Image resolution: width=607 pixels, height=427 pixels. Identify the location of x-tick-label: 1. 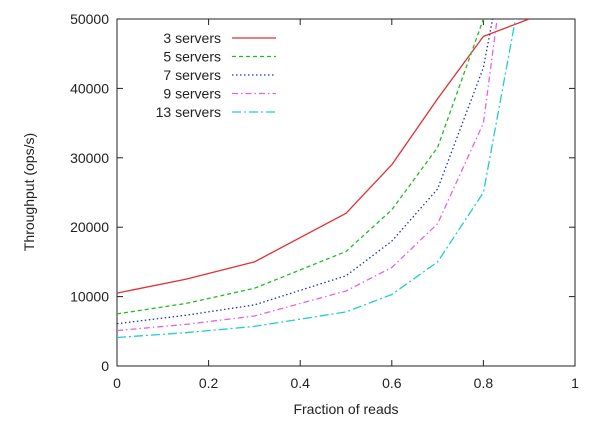
(575, 383).